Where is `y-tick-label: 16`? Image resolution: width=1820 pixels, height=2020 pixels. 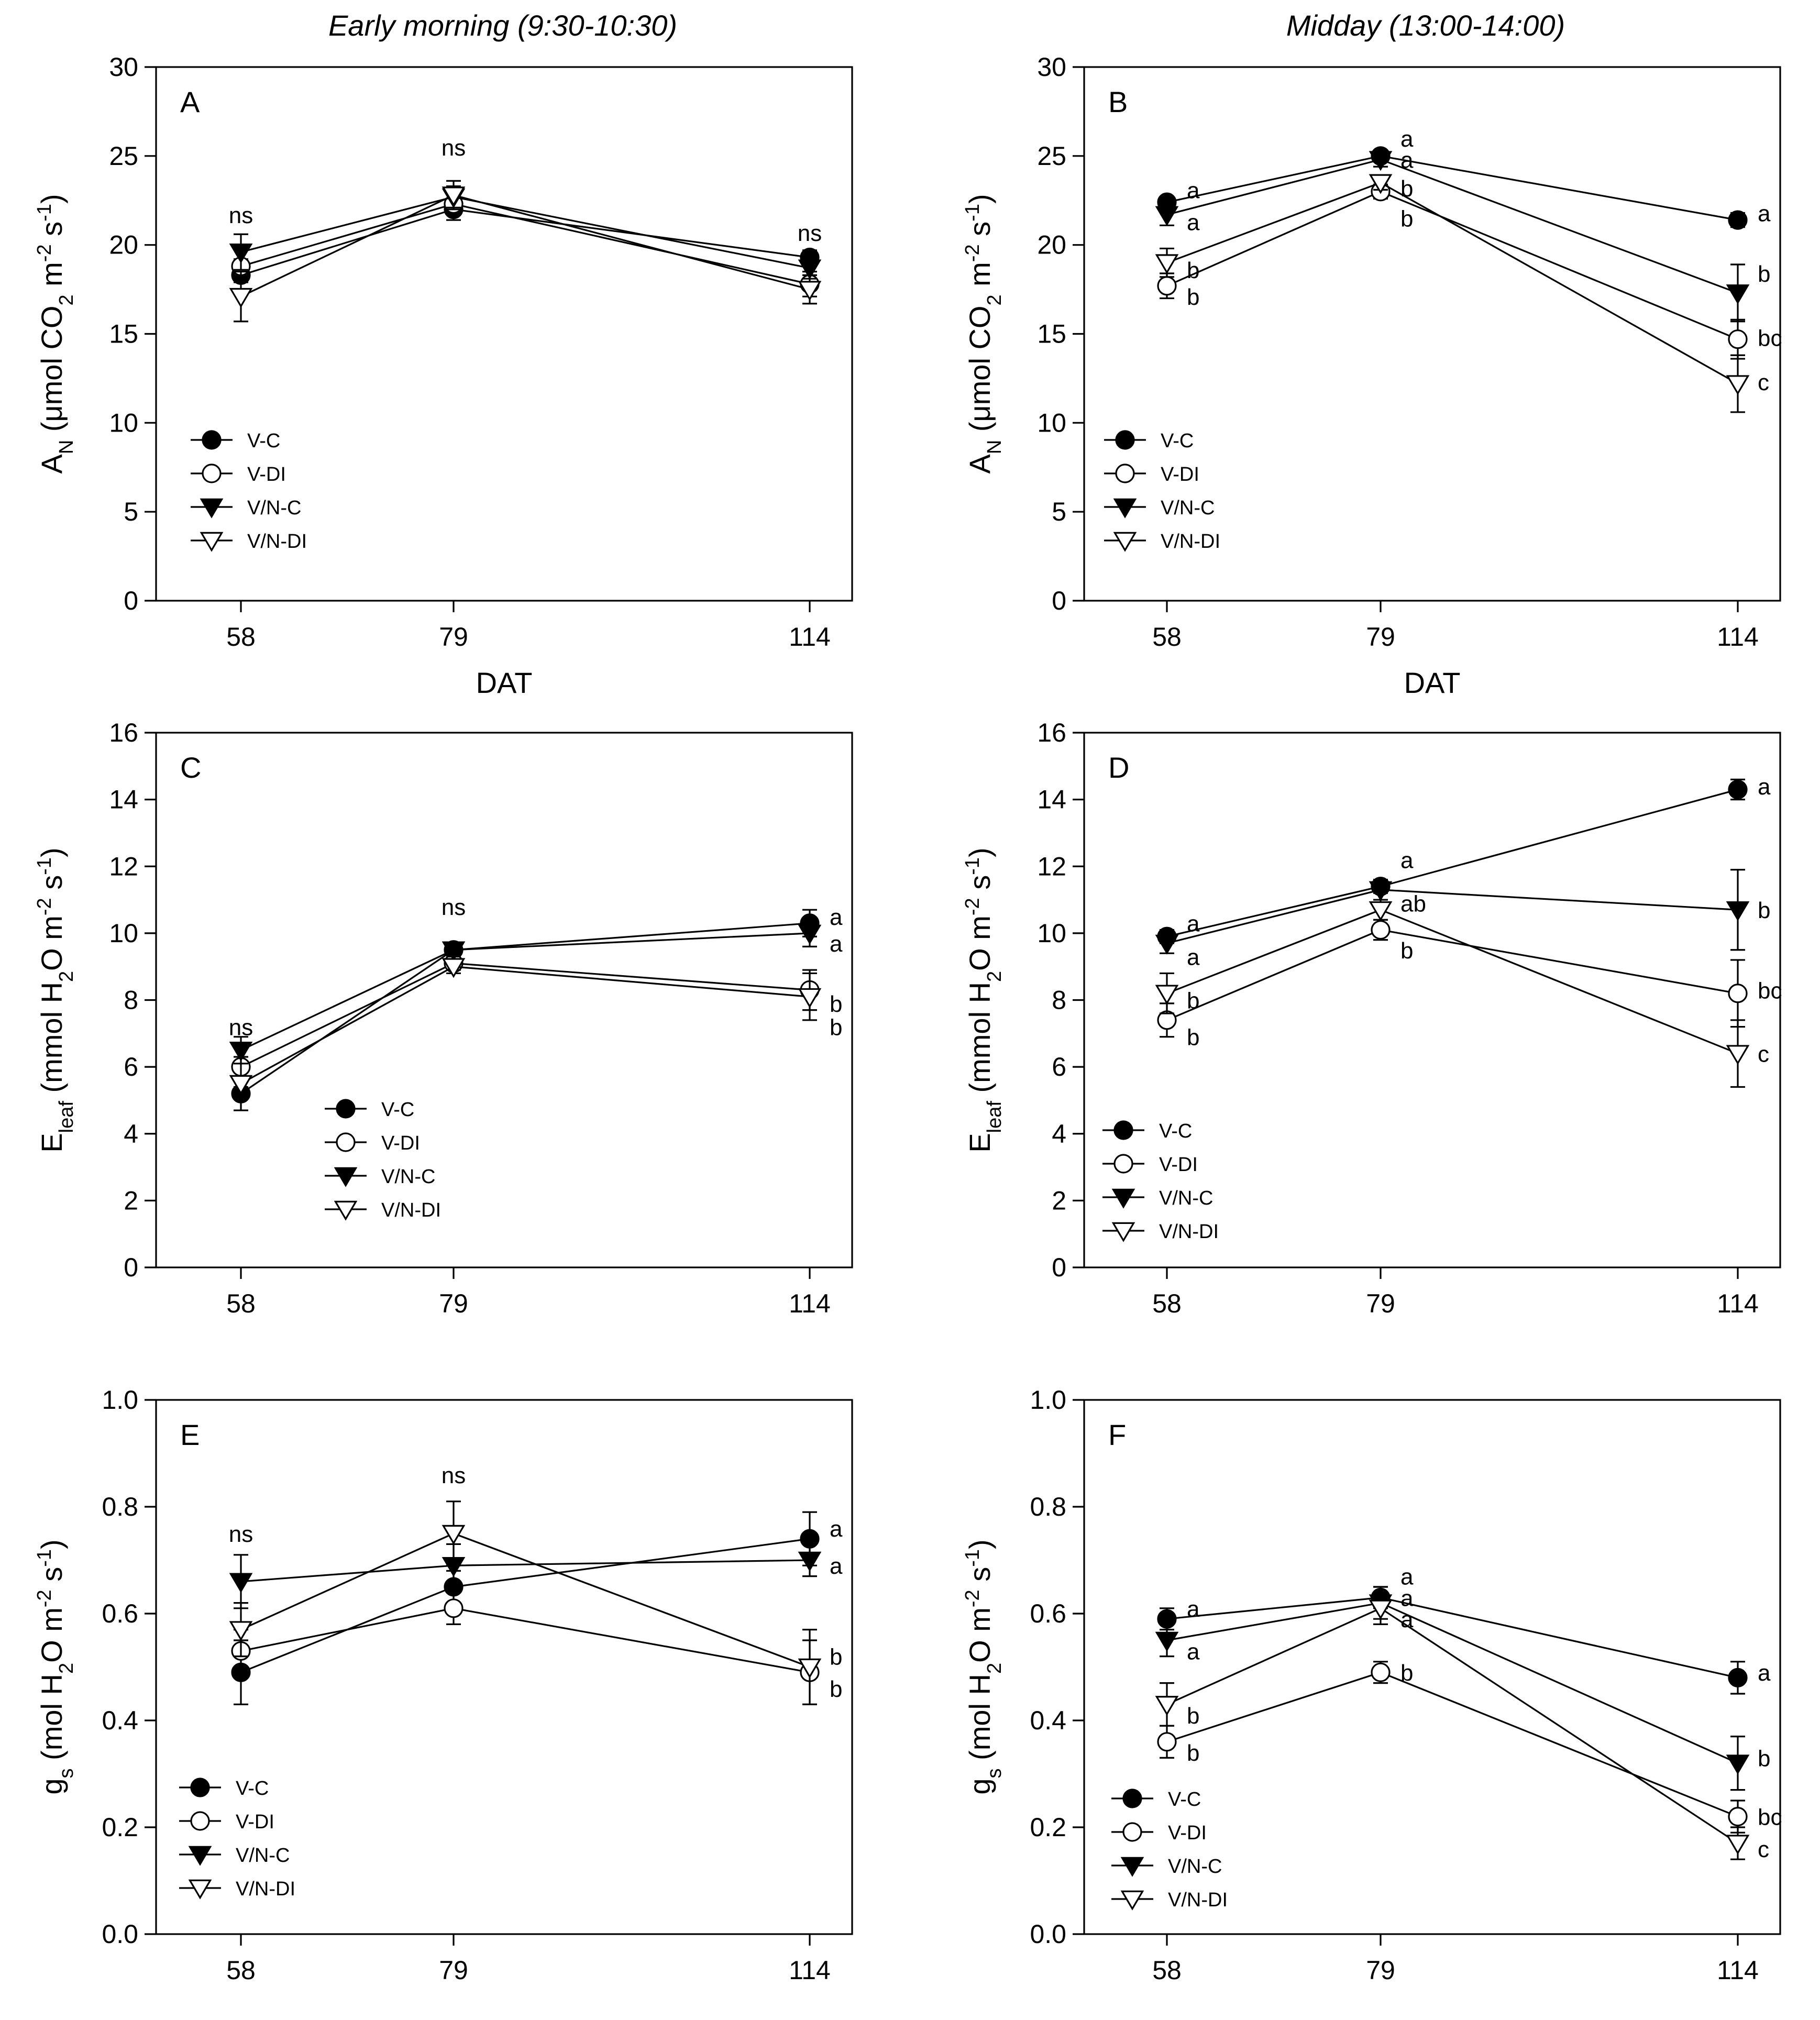 y-tick-label: 16 is located at coordinates (124, 732).